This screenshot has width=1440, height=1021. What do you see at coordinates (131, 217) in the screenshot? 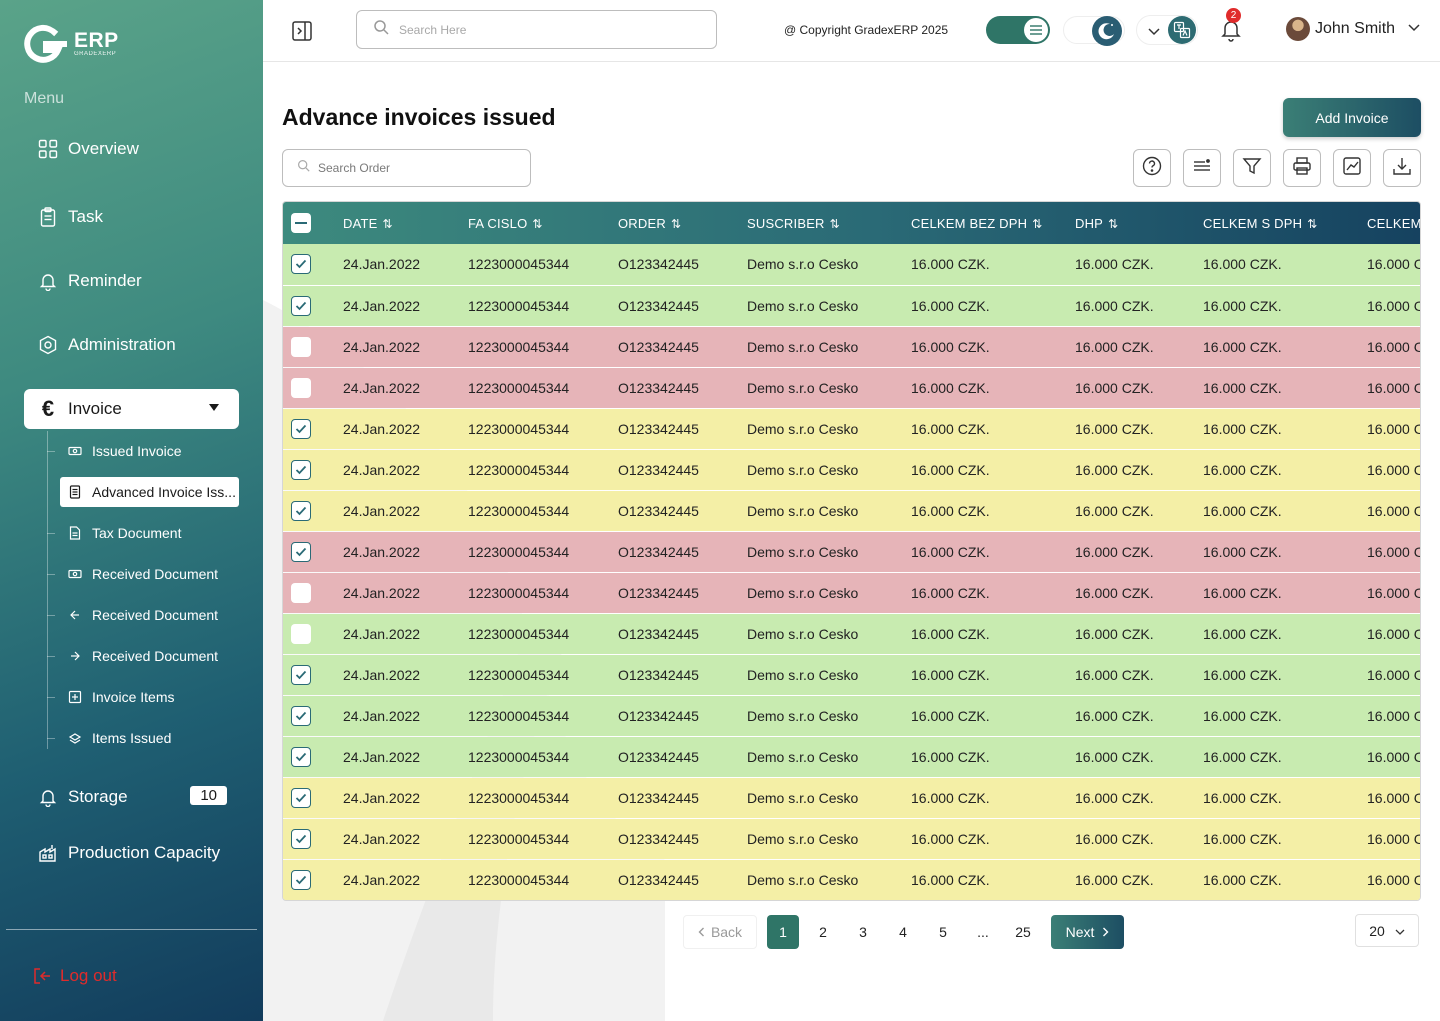
I see `sidebar-item-task: Task` at bounding box center [131, 217].